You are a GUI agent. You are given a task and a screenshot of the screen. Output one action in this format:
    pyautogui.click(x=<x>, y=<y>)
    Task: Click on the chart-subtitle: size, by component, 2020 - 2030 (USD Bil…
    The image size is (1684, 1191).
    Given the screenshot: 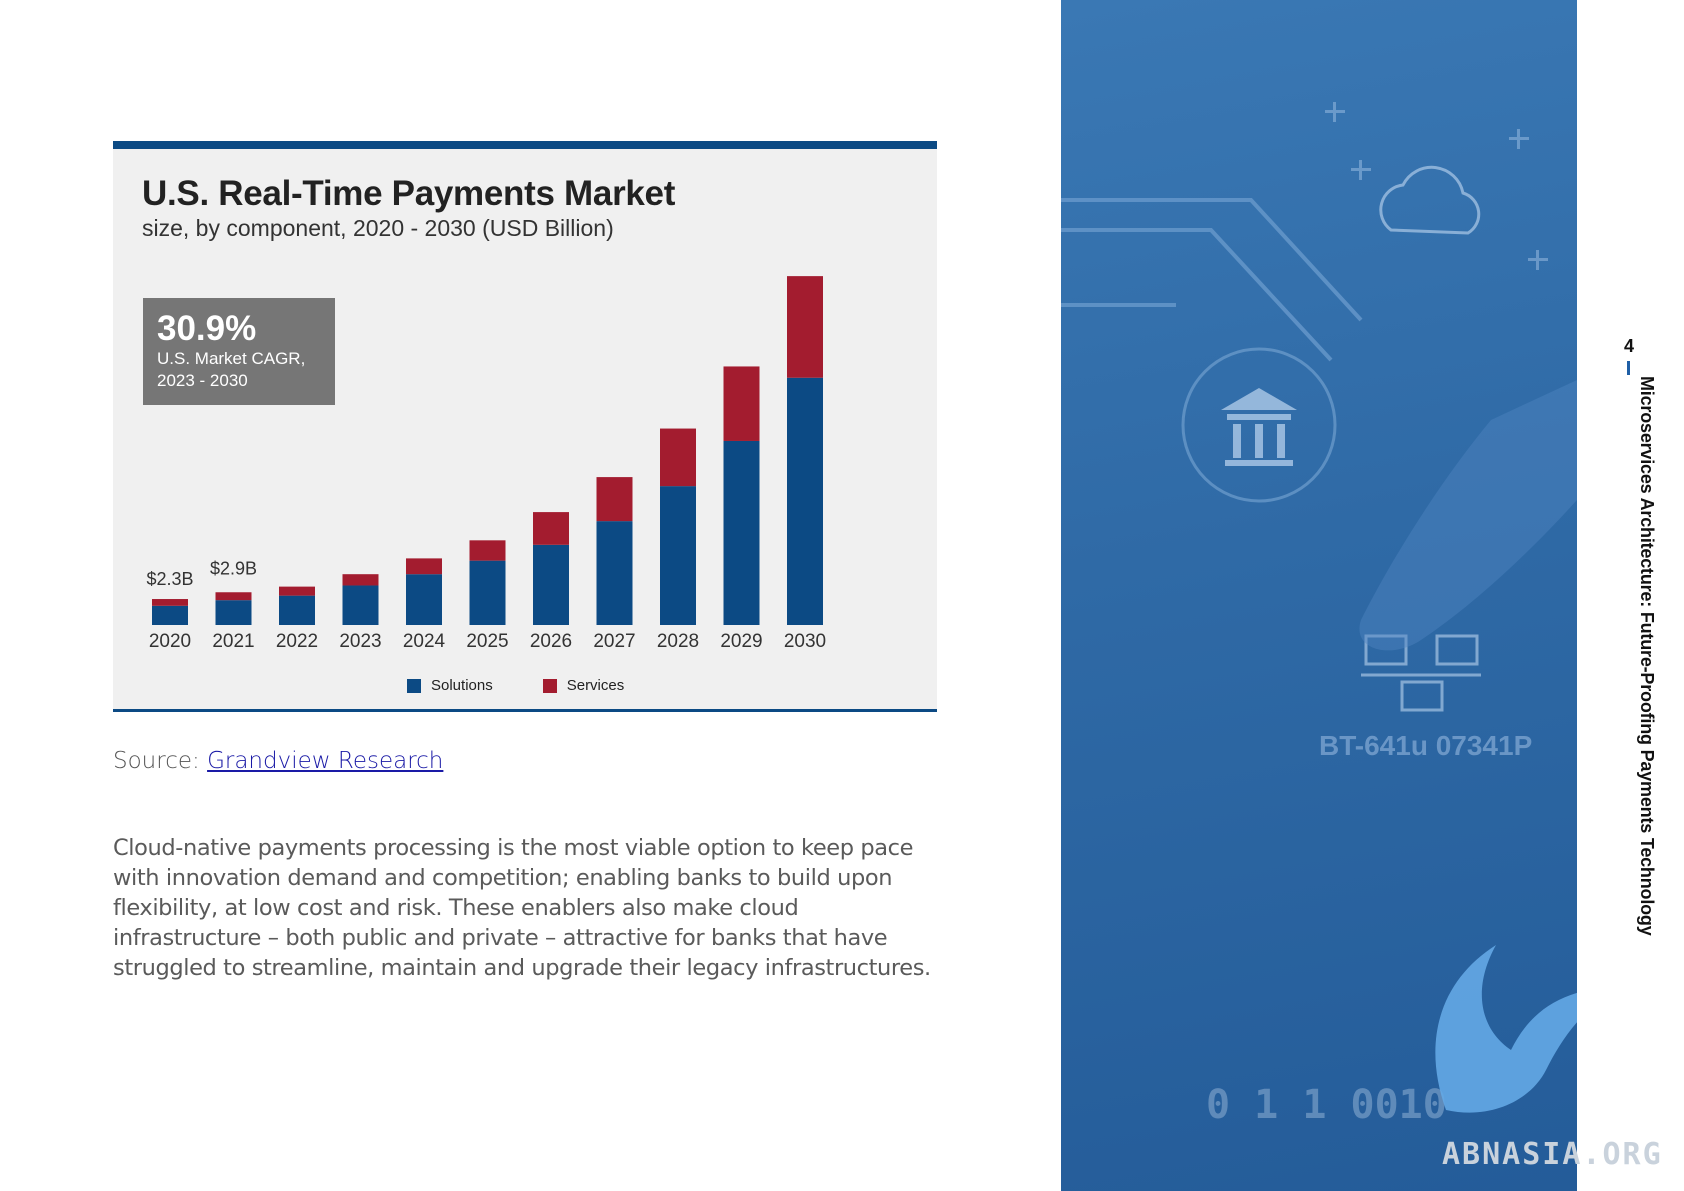 What is the action you would take?
    pyautogui.click(x=378, y=228)
    